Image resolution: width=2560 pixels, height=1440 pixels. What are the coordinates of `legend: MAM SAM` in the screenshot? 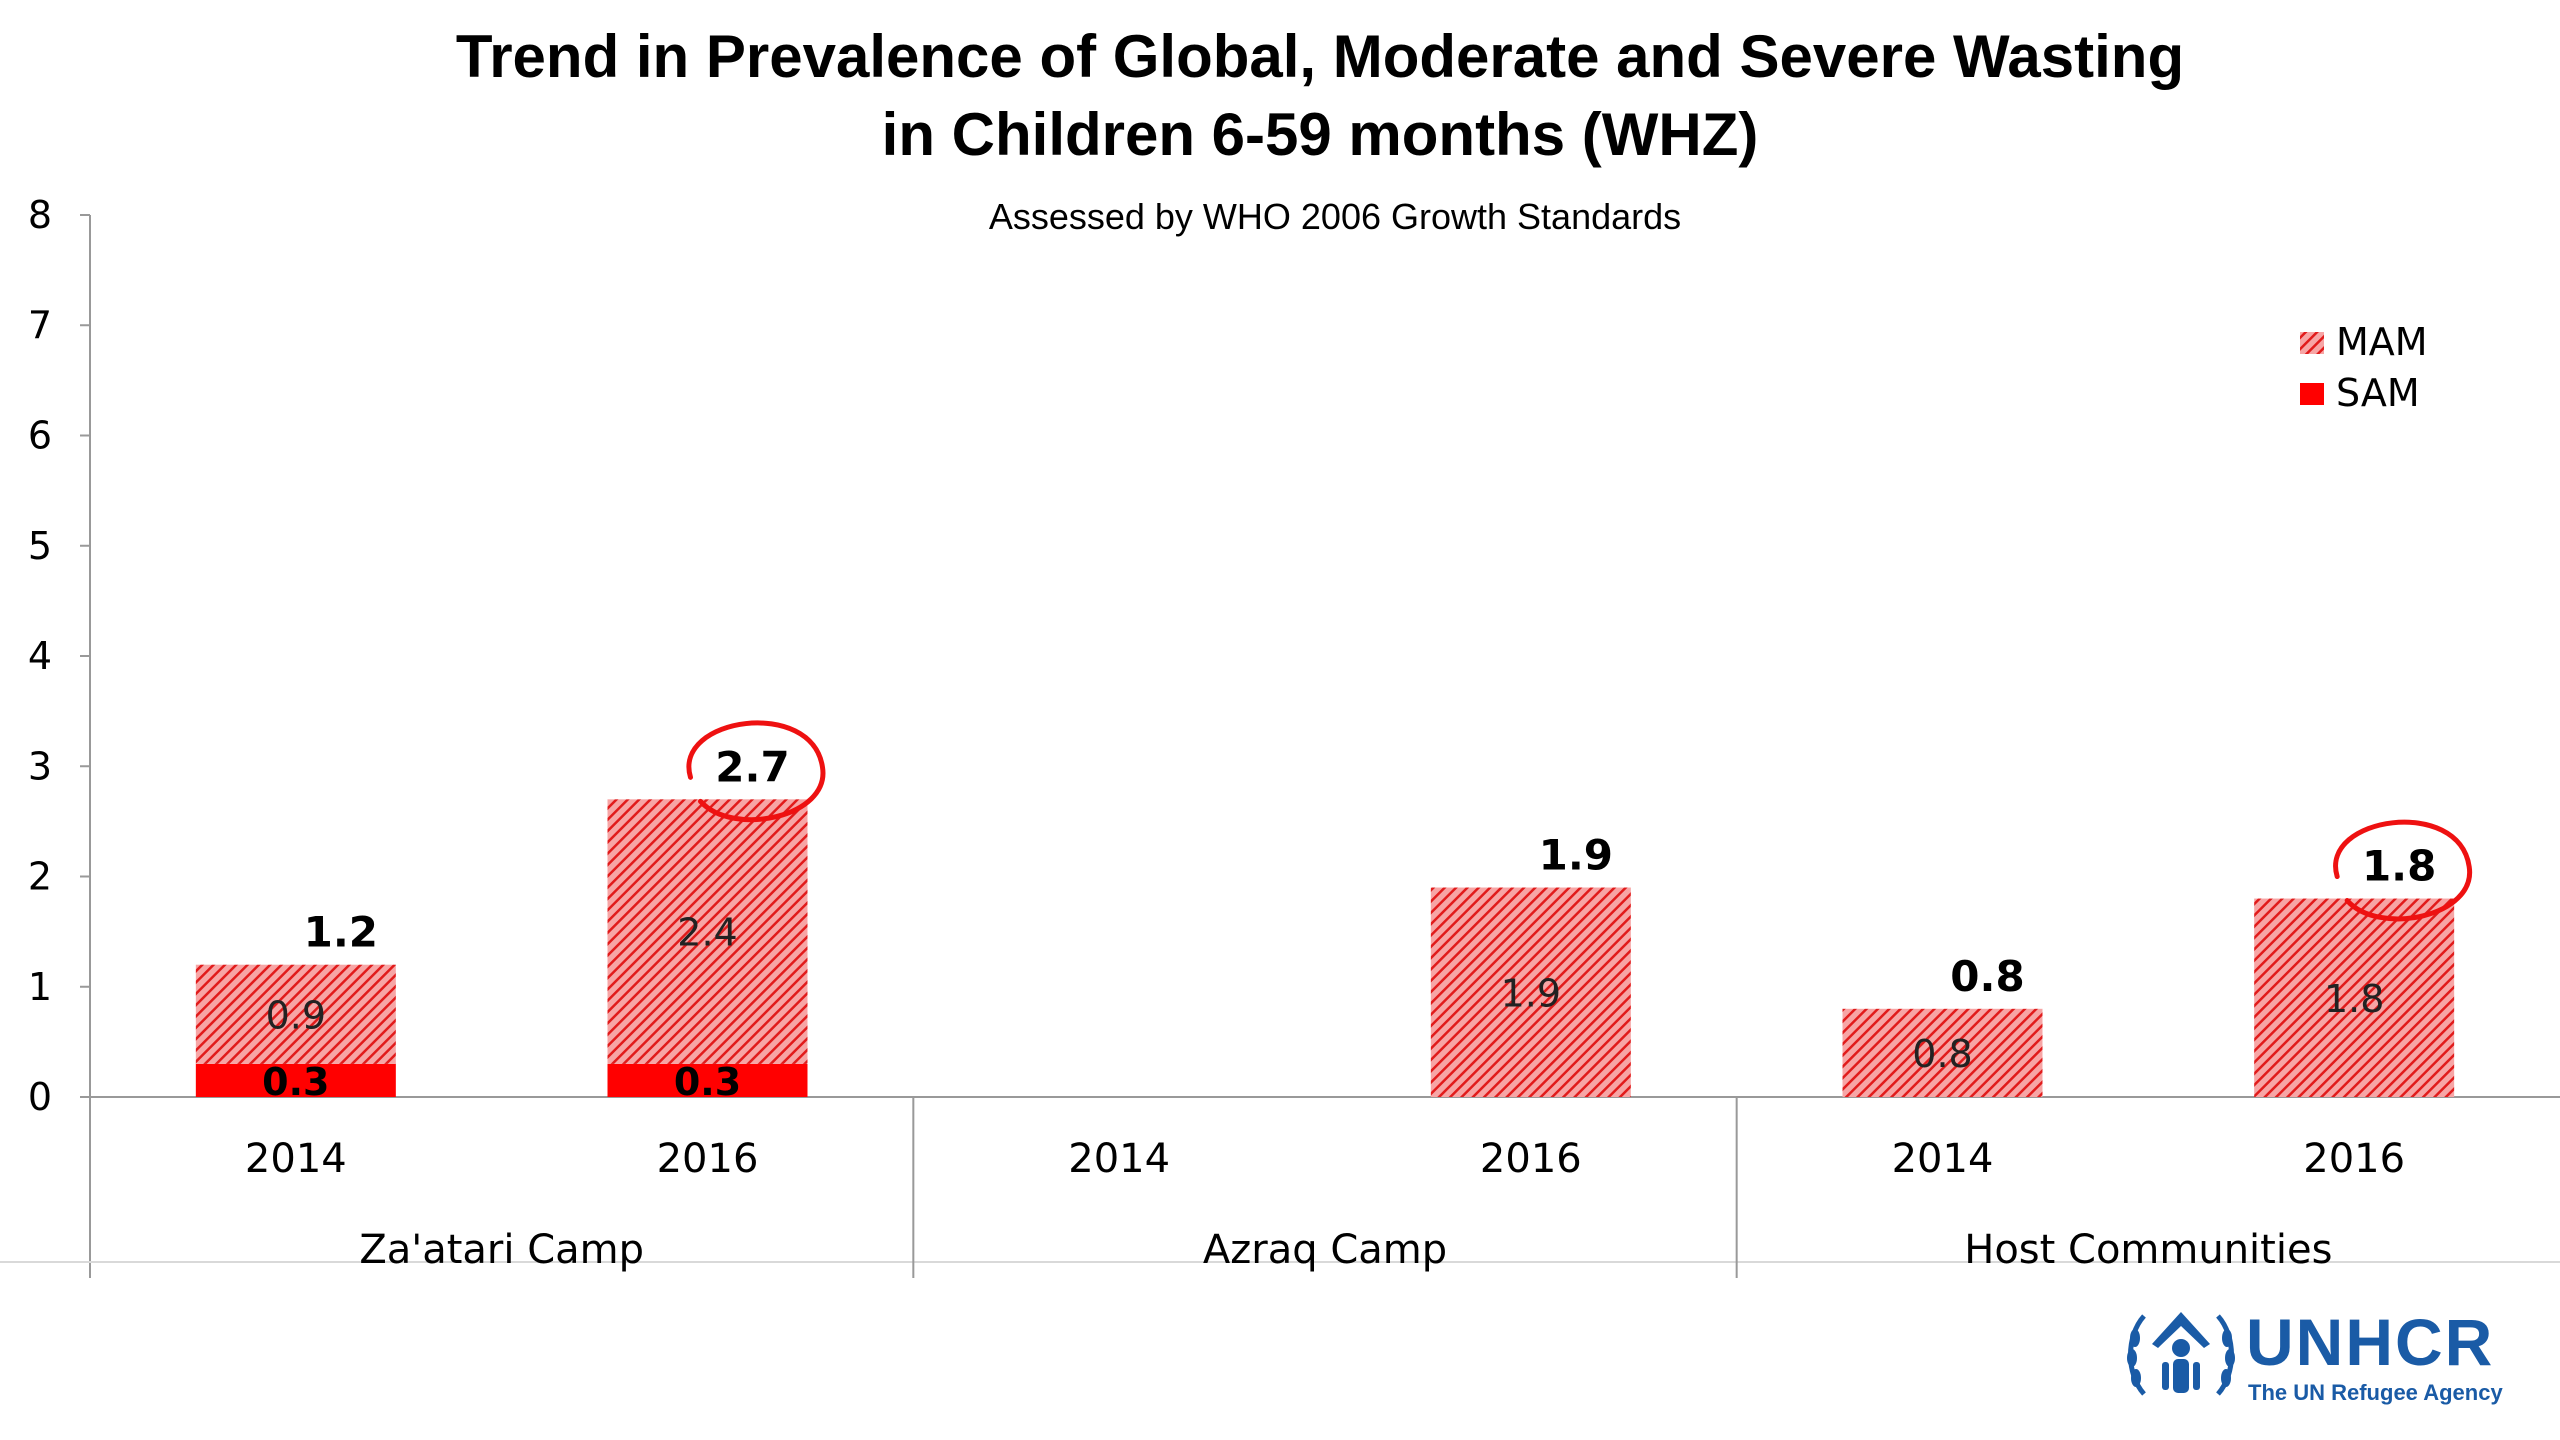 It's located at (2364, 367).